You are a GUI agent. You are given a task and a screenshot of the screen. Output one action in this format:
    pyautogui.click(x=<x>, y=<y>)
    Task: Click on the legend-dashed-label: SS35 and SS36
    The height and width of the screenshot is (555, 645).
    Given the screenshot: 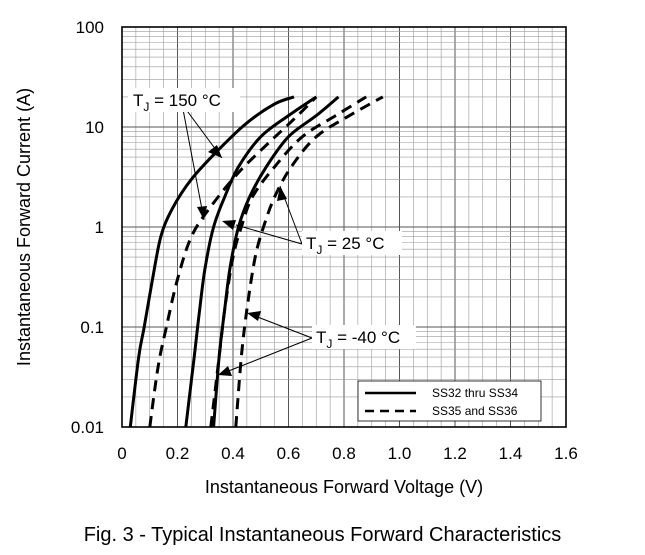 What is the action you would take?
    pyautogui.click(x=475, y=411)
    